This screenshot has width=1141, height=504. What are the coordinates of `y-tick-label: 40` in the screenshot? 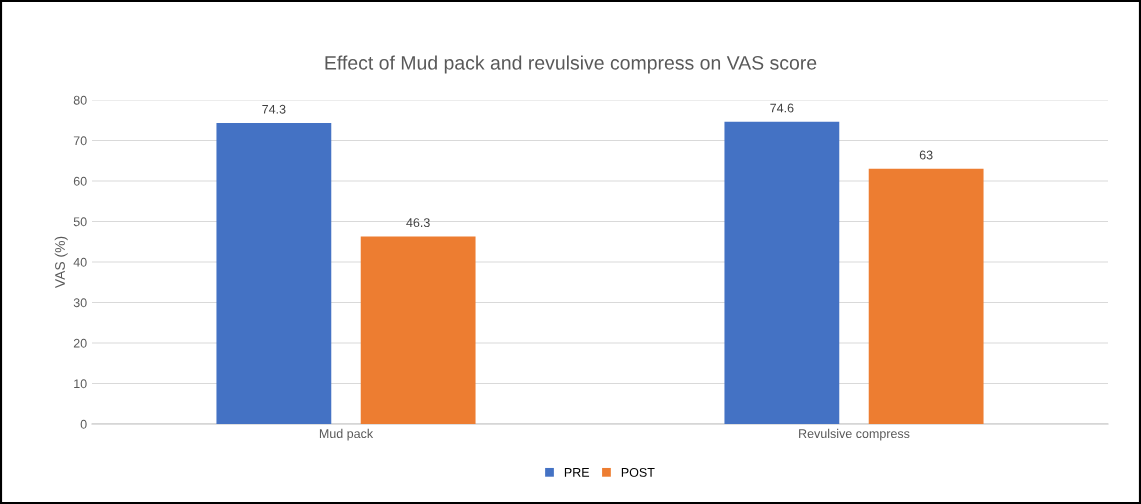 It's located at (80, 262).